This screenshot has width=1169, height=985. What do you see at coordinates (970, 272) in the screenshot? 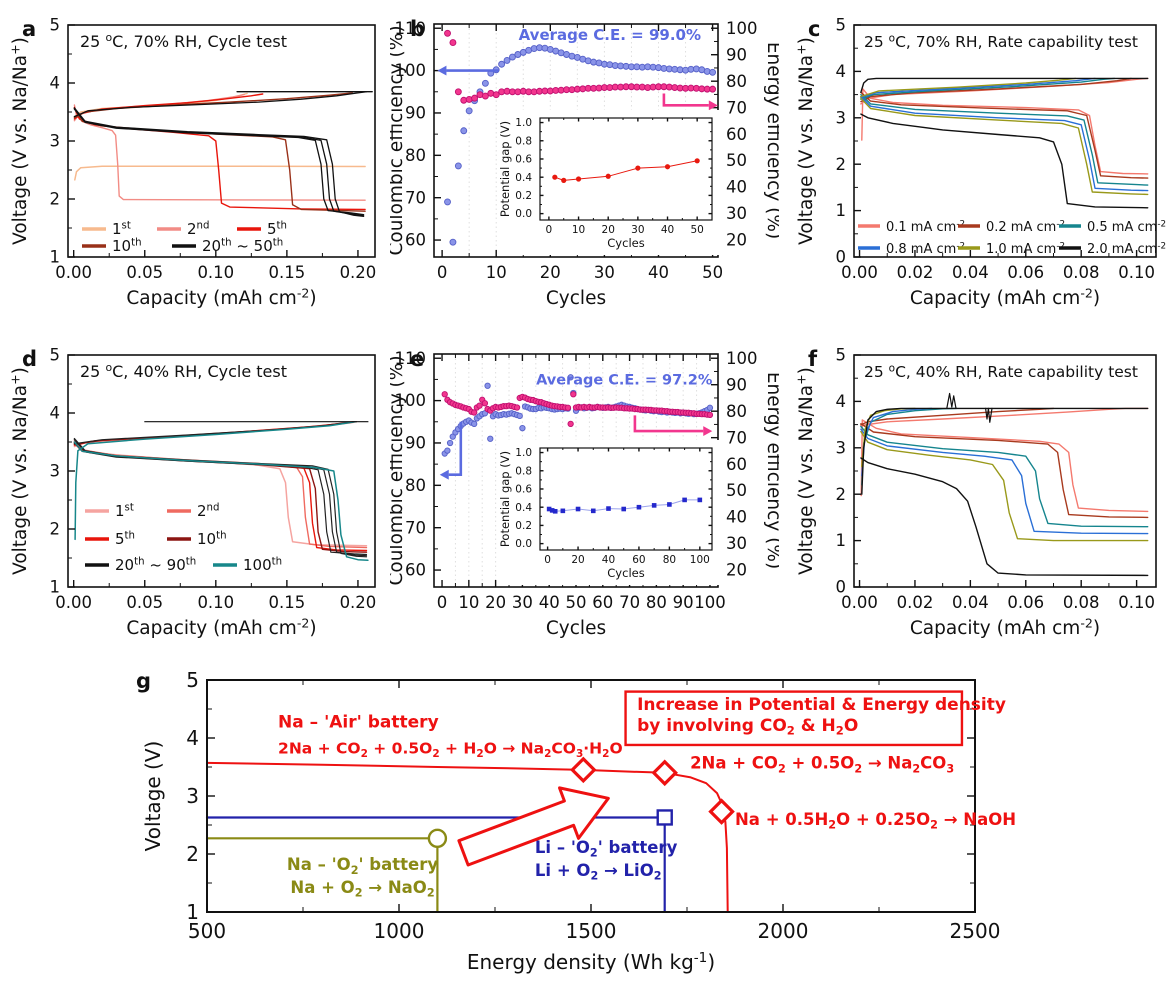
I see `svg-text: 0.04` at bounding box center [970, 272].